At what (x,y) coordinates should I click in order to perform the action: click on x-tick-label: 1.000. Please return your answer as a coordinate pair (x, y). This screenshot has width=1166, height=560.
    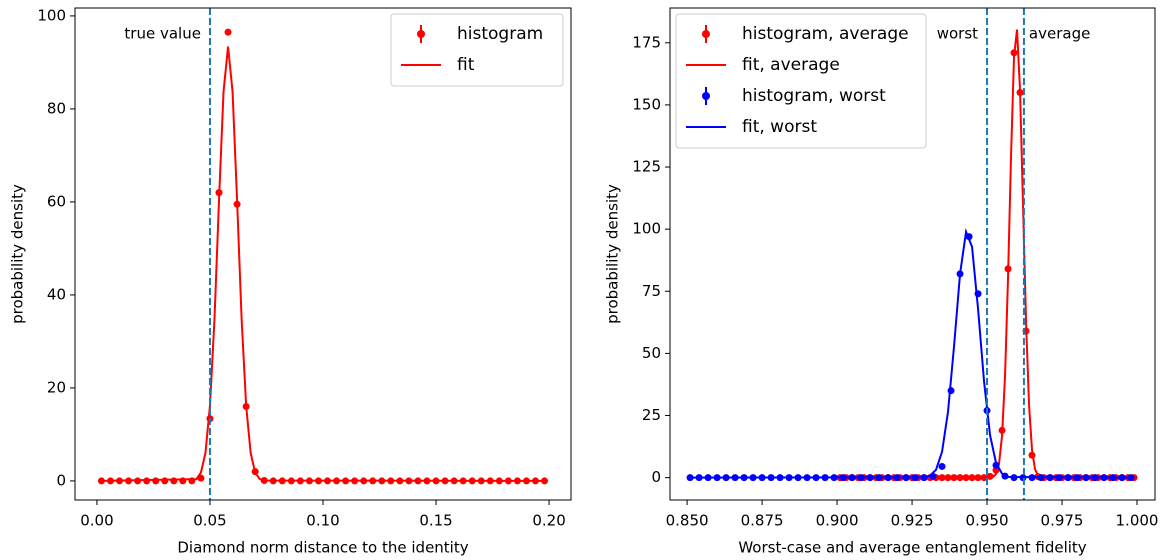
    Looking at the image, I should click on (1137, 521).